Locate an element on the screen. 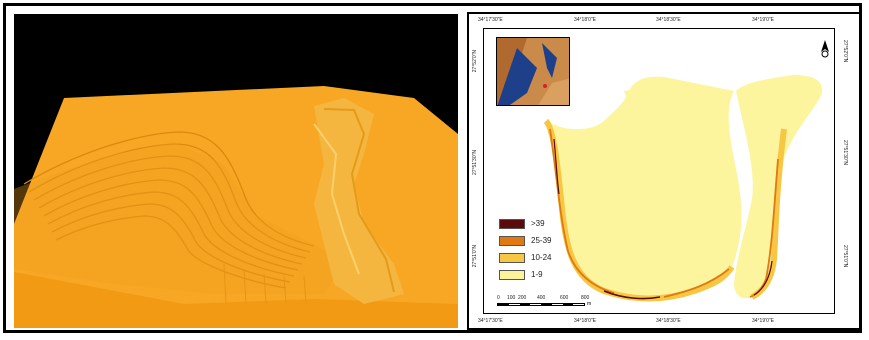  coord-right-3: 27°51'0"N is located at coordinates (845, 256).